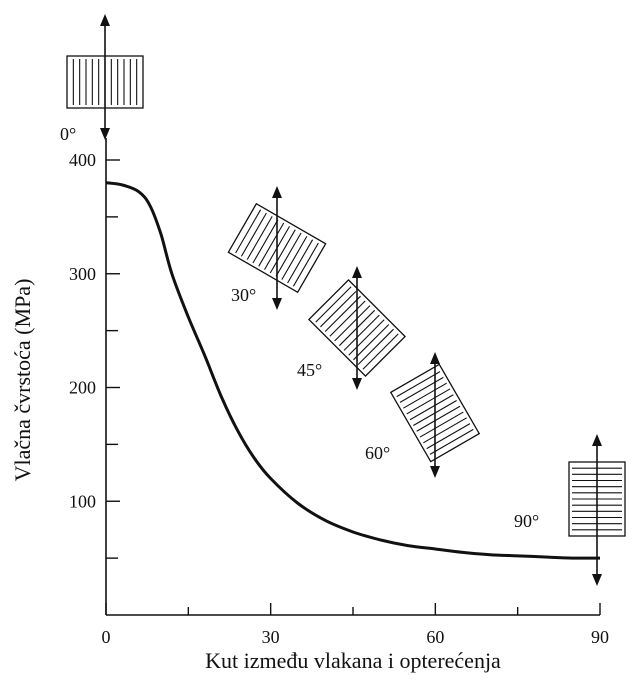 The image size is (633, 682). I want to click on y-axis-title: Vlačna čvrstoća (MPa), so click(22, 380).